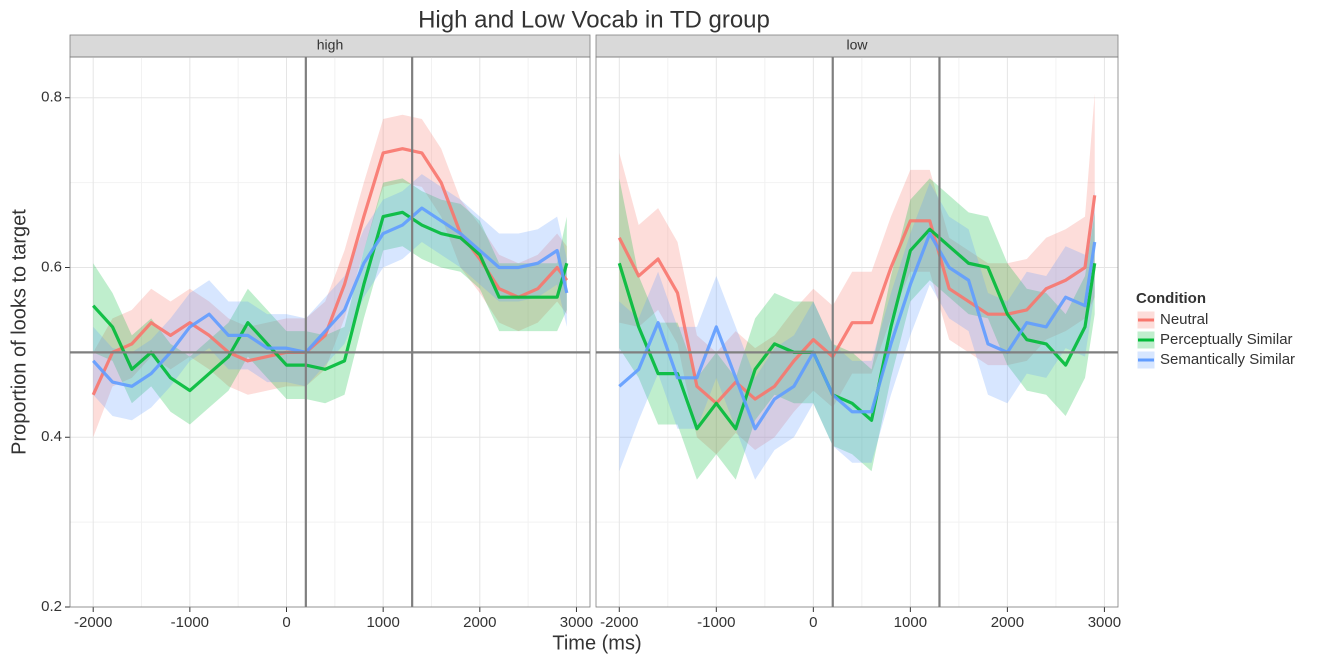 This screenshot has width=1320, height=655. What do you see at coordinates (51, 97) in the screenshot?
I see `y-tick-label: 0.8` at bounding box center [51, 97].